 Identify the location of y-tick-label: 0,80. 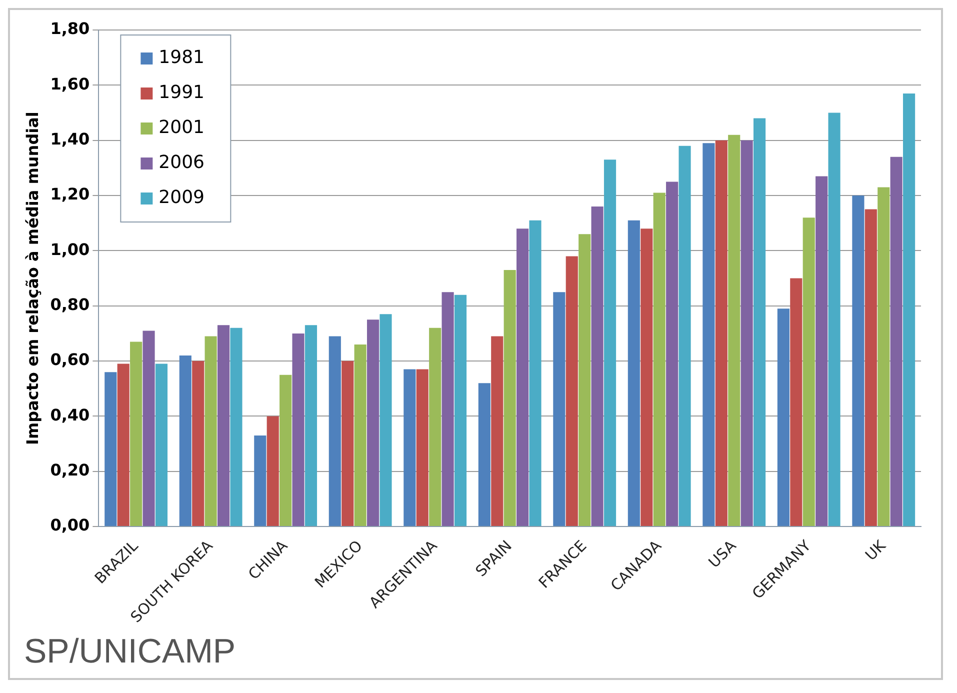
(70, 304).